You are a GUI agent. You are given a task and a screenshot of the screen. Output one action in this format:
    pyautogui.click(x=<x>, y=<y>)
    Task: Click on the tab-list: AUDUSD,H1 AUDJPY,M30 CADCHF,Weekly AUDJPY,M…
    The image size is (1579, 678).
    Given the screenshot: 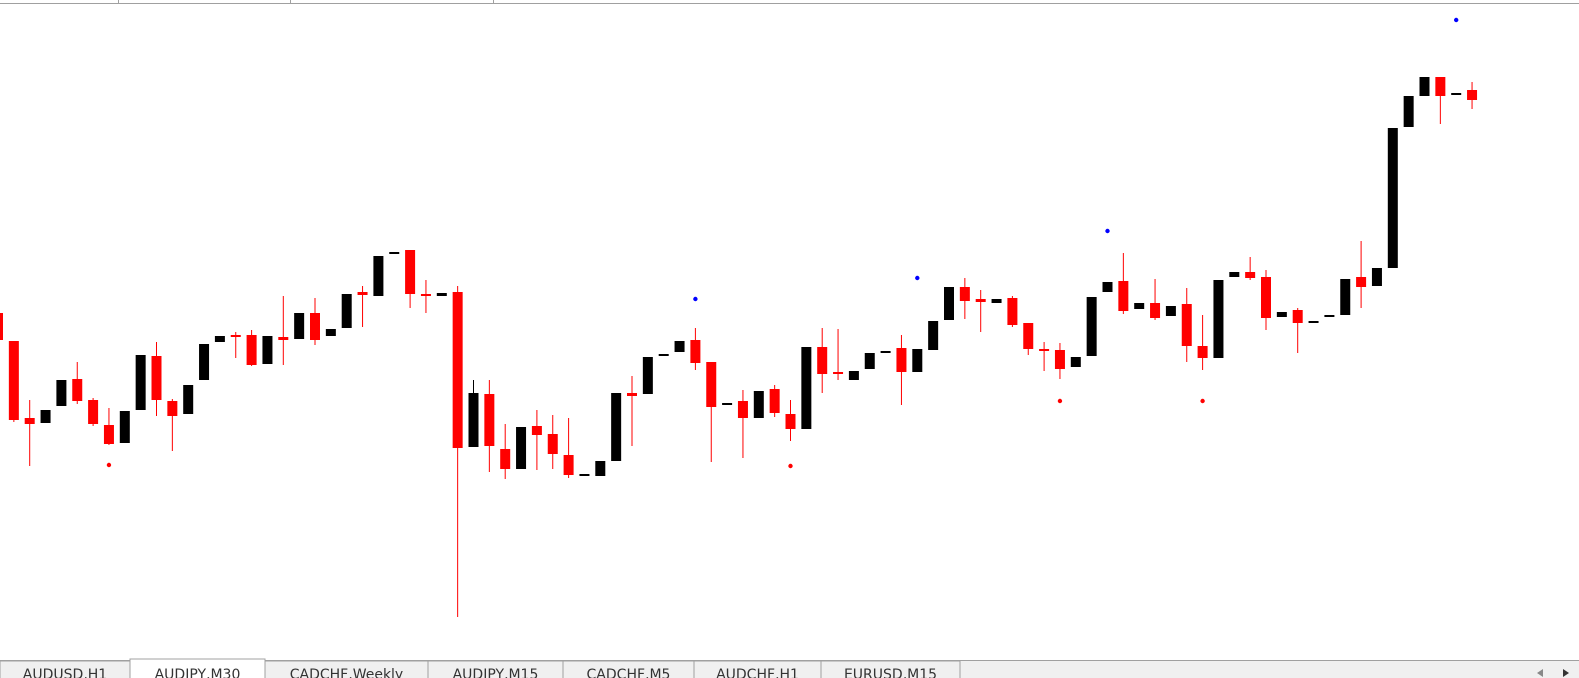 What is the action you would take?
    pyautogui.click(x=480, y=668)
    